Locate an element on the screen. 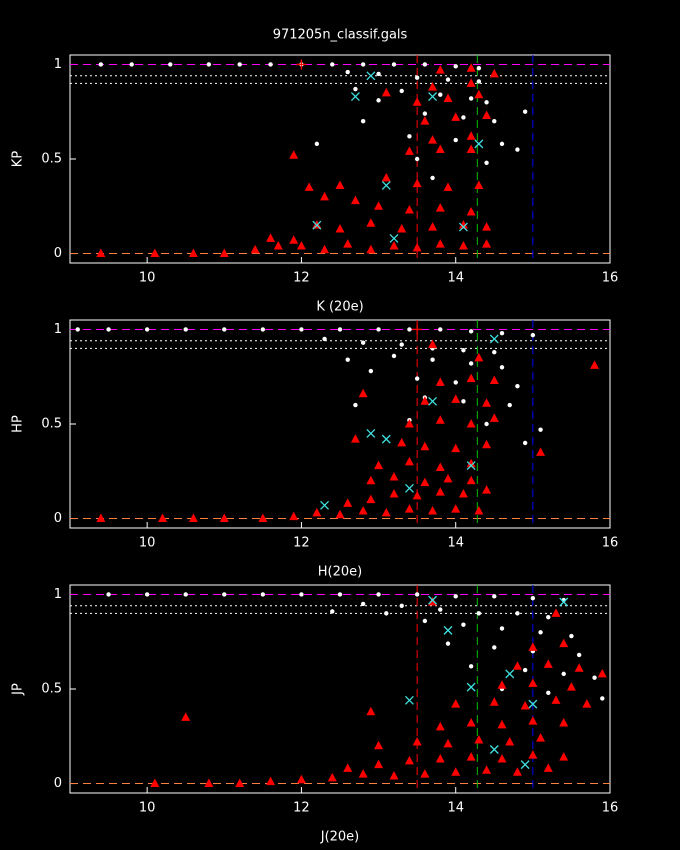 The height and width of the screenshot is (850, 680). y-axis-label: JP is located at coordinates (18, 689).